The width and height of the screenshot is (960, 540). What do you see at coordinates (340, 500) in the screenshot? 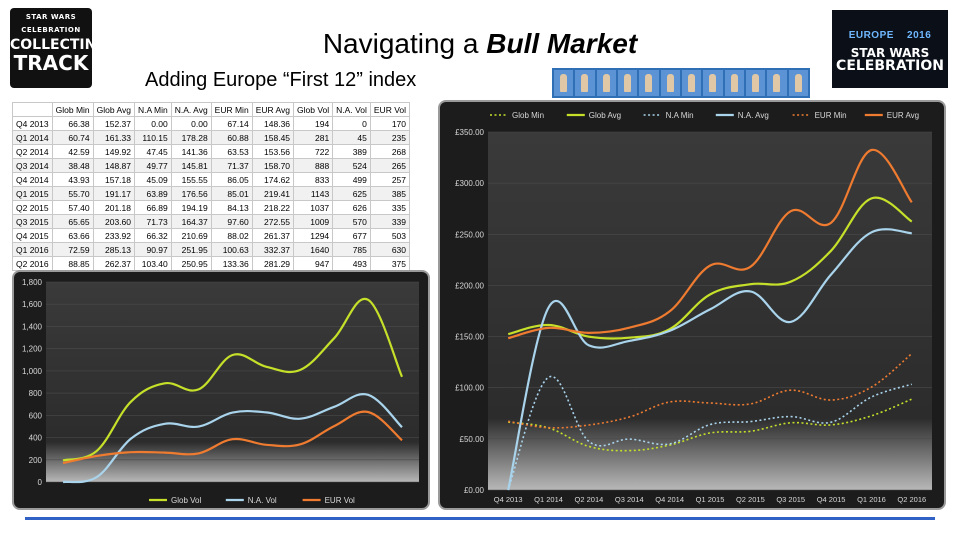
I see `legend-label: EUR Vol` at bounding box center [340, 500].